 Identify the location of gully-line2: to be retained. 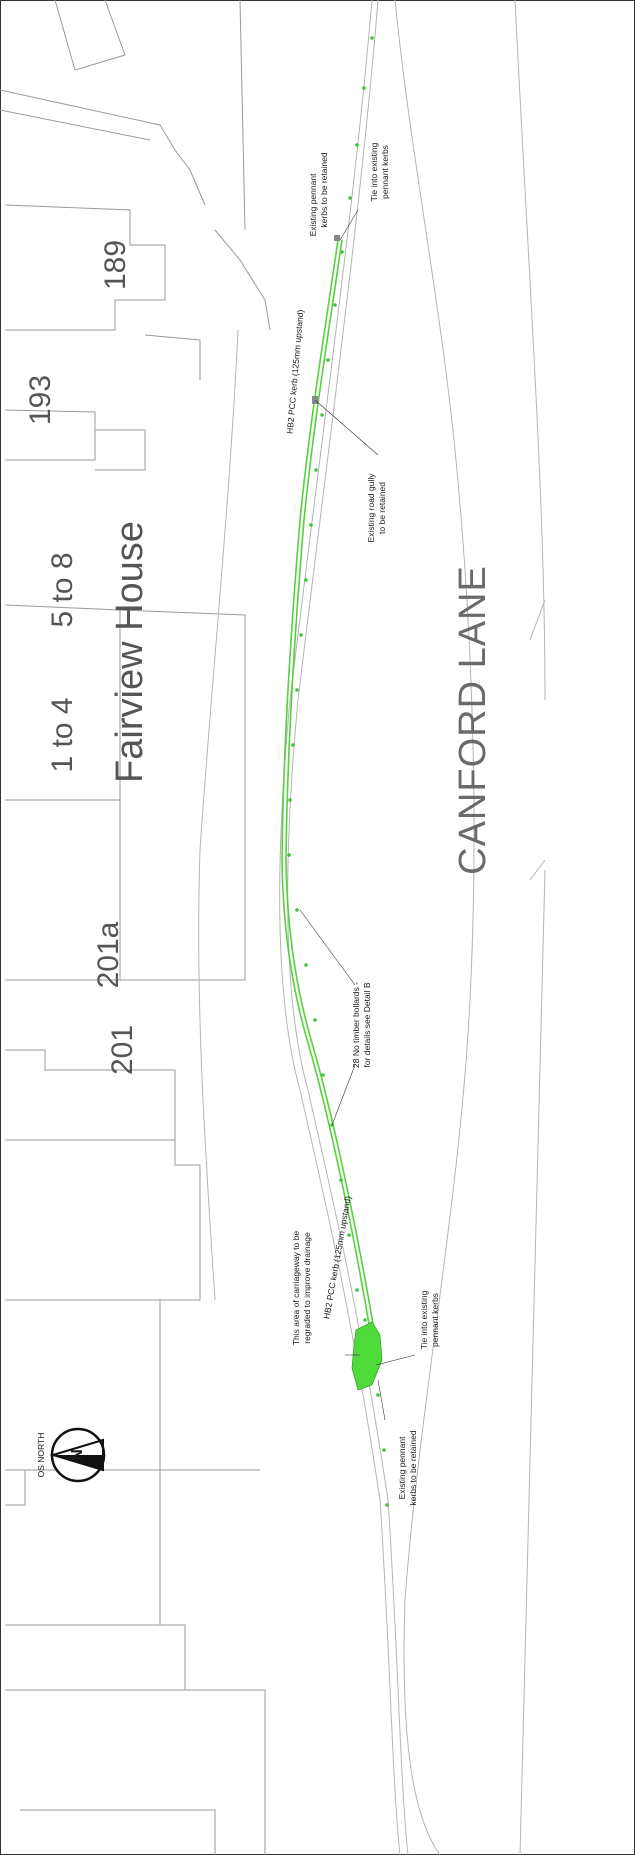
(382, 508).